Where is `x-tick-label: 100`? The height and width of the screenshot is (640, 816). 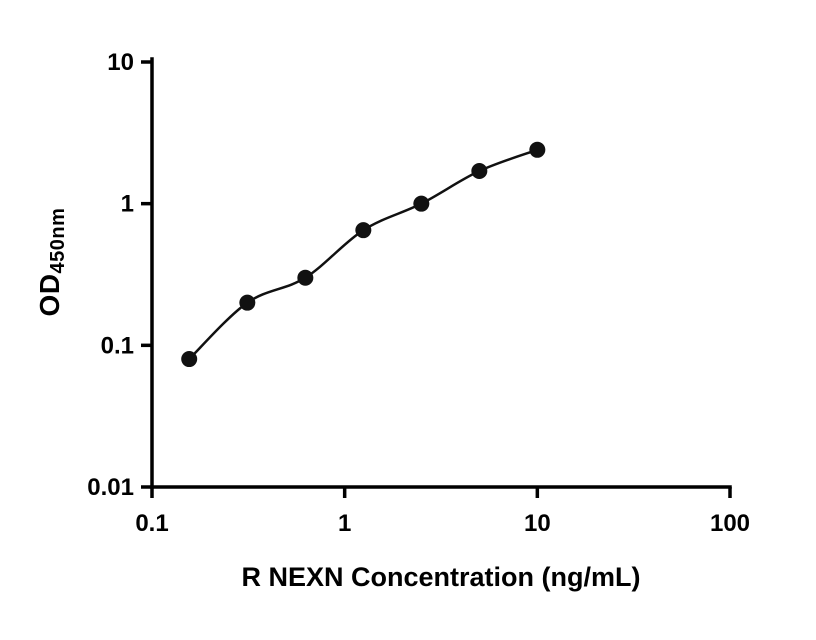 x-tick-label: 100 is located at coordinates (730, 523).